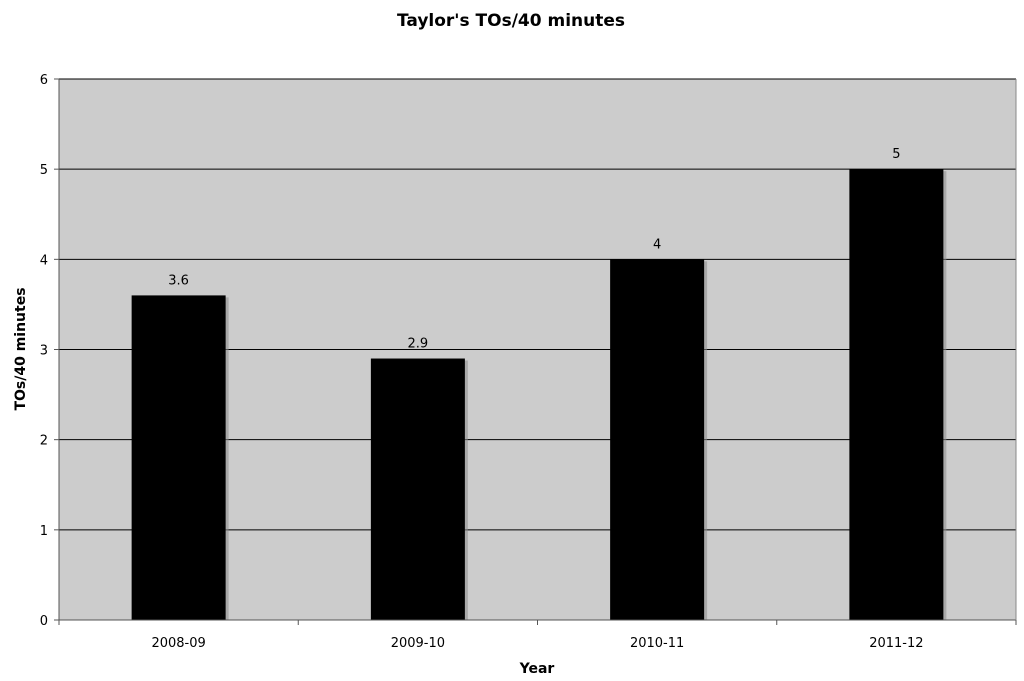 The image size is (1024, 681). Describe the element at coordinates (44, 441) in the screenshot. I see `y-tick-label-2: 2` at that location.